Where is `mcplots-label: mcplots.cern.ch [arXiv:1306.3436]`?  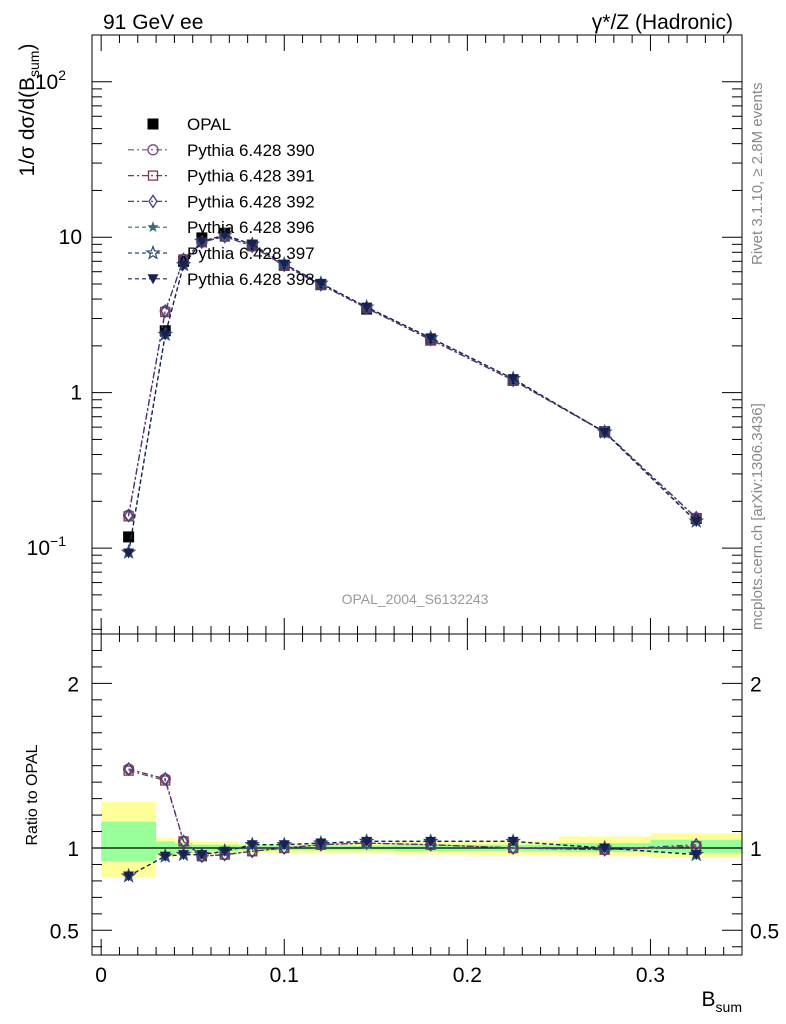
mcplots-label: mcplots.cern.ch [arXiv:1306.3436] is located at coordinates (757, 516).